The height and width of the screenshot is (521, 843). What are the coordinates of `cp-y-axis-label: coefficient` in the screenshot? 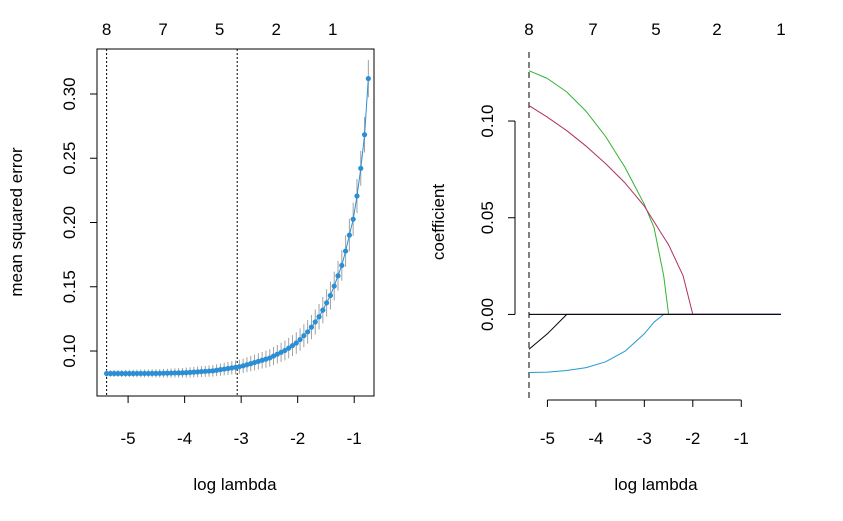 It's located at (438, 222).